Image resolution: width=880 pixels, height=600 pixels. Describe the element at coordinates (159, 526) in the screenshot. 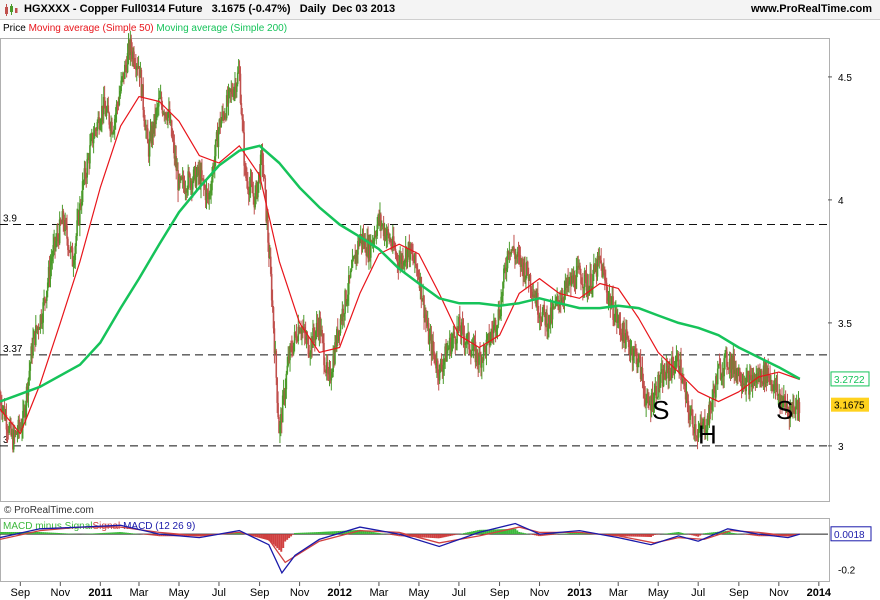

I see `legend-macd: MACD (12 26 9)` at that location.